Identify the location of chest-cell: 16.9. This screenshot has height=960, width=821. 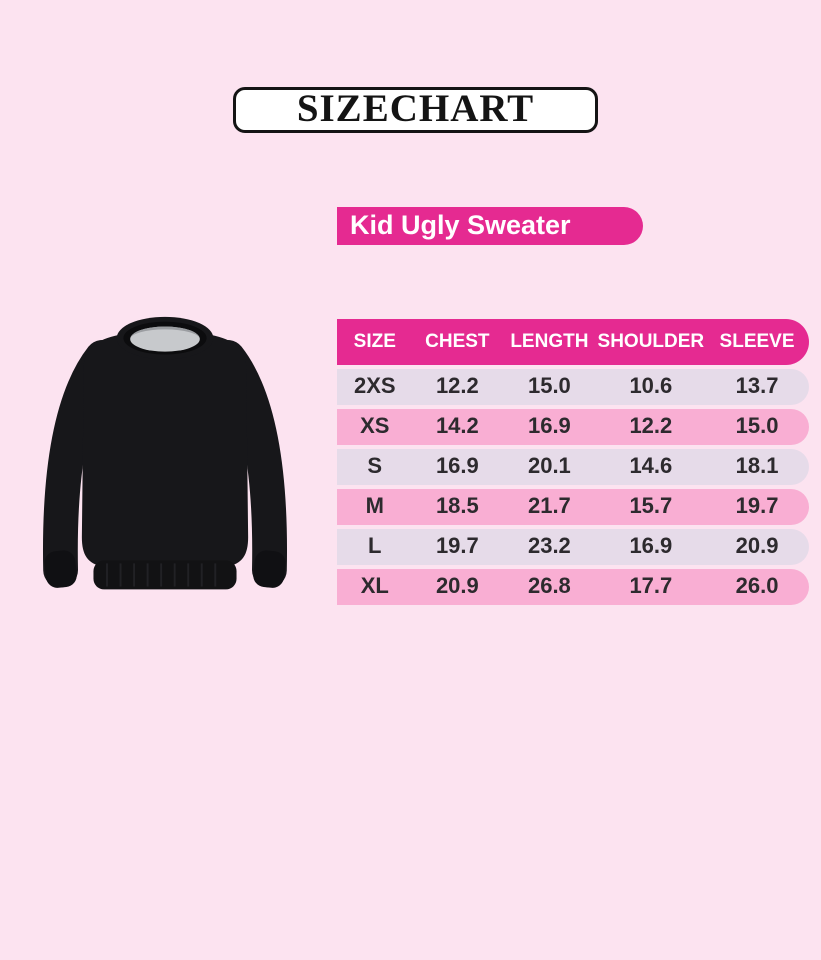
(457, 465).